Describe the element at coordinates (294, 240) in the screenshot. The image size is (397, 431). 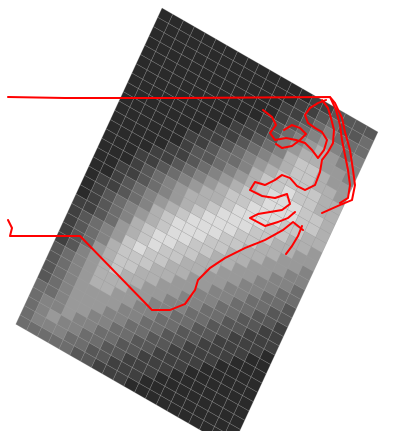
I see `inlet-line` at that location.